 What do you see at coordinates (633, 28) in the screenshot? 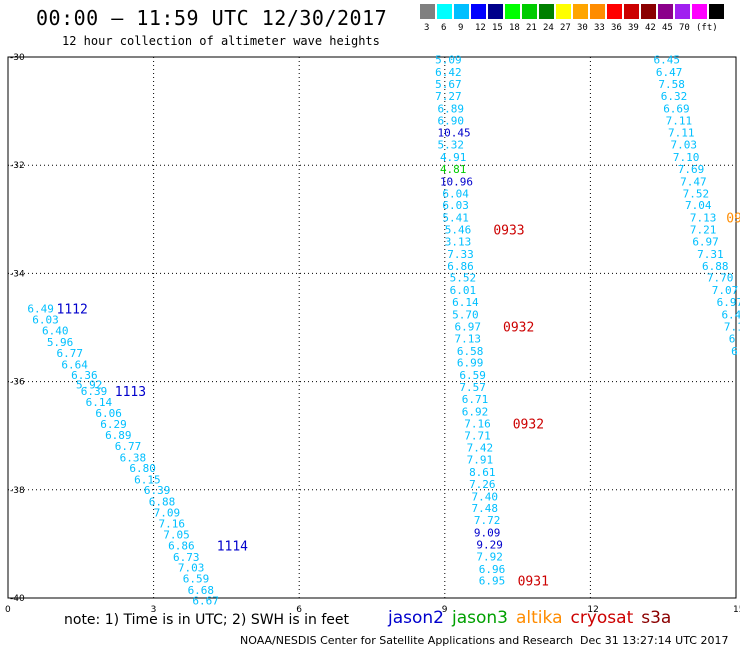
I see `color-scale-label: 39` at bounding box center [633, 28].